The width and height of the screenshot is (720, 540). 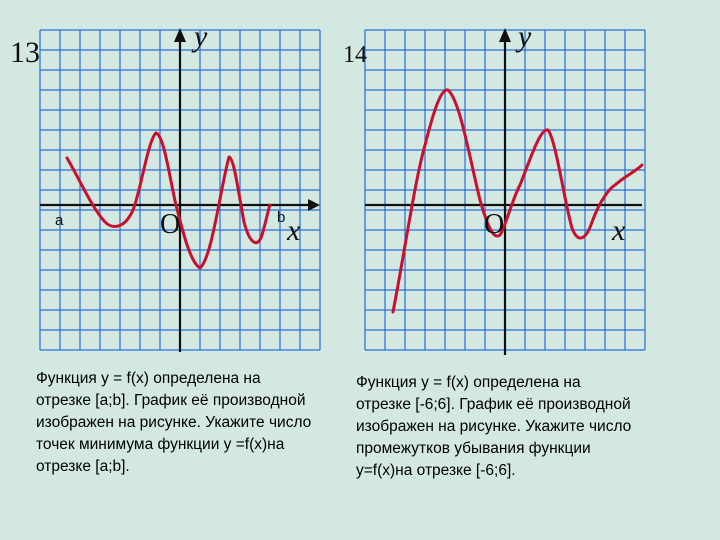 I want to click on description-14-line: y=f(x)на отрезке [-6;6]., so click(x=436, y=470).